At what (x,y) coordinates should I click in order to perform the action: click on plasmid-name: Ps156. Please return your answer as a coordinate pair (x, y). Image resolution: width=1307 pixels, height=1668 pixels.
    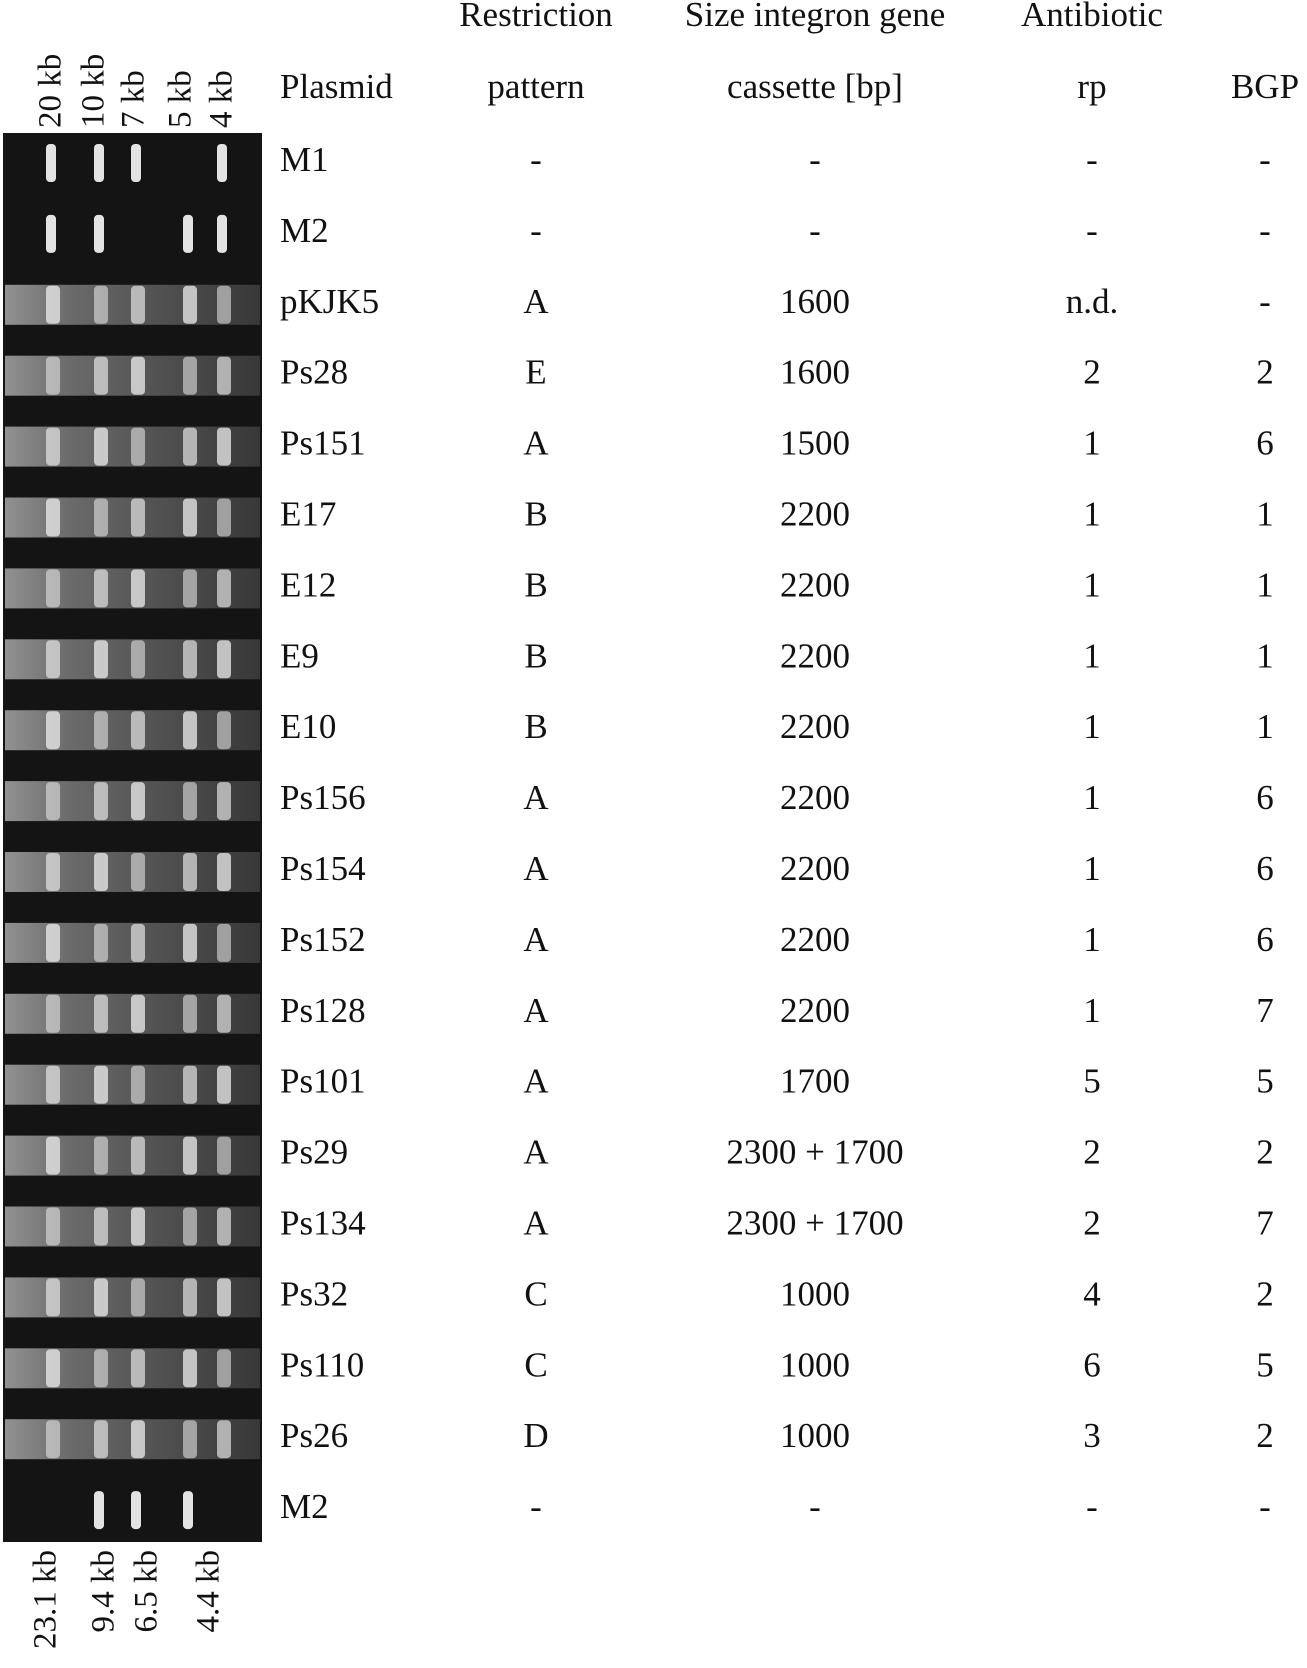
    Looking at the image, I should click on (323, 797).